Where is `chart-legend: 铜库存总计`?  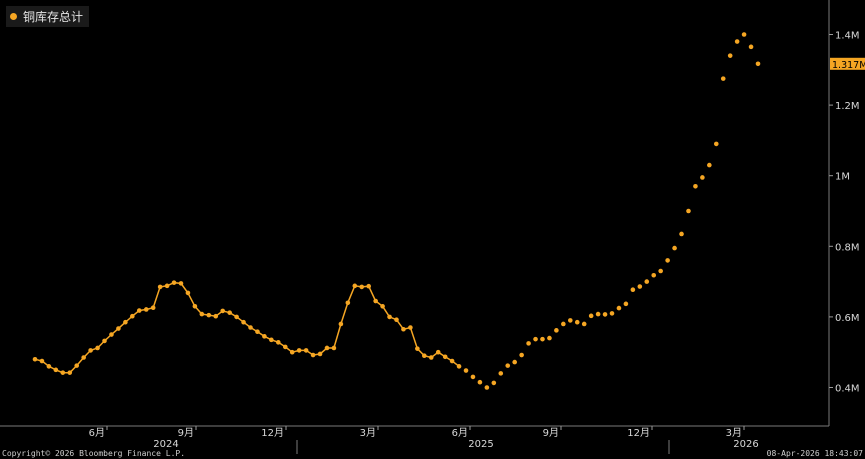 chart-legend: 铜库存总计 is located at coordinates (48, 16).